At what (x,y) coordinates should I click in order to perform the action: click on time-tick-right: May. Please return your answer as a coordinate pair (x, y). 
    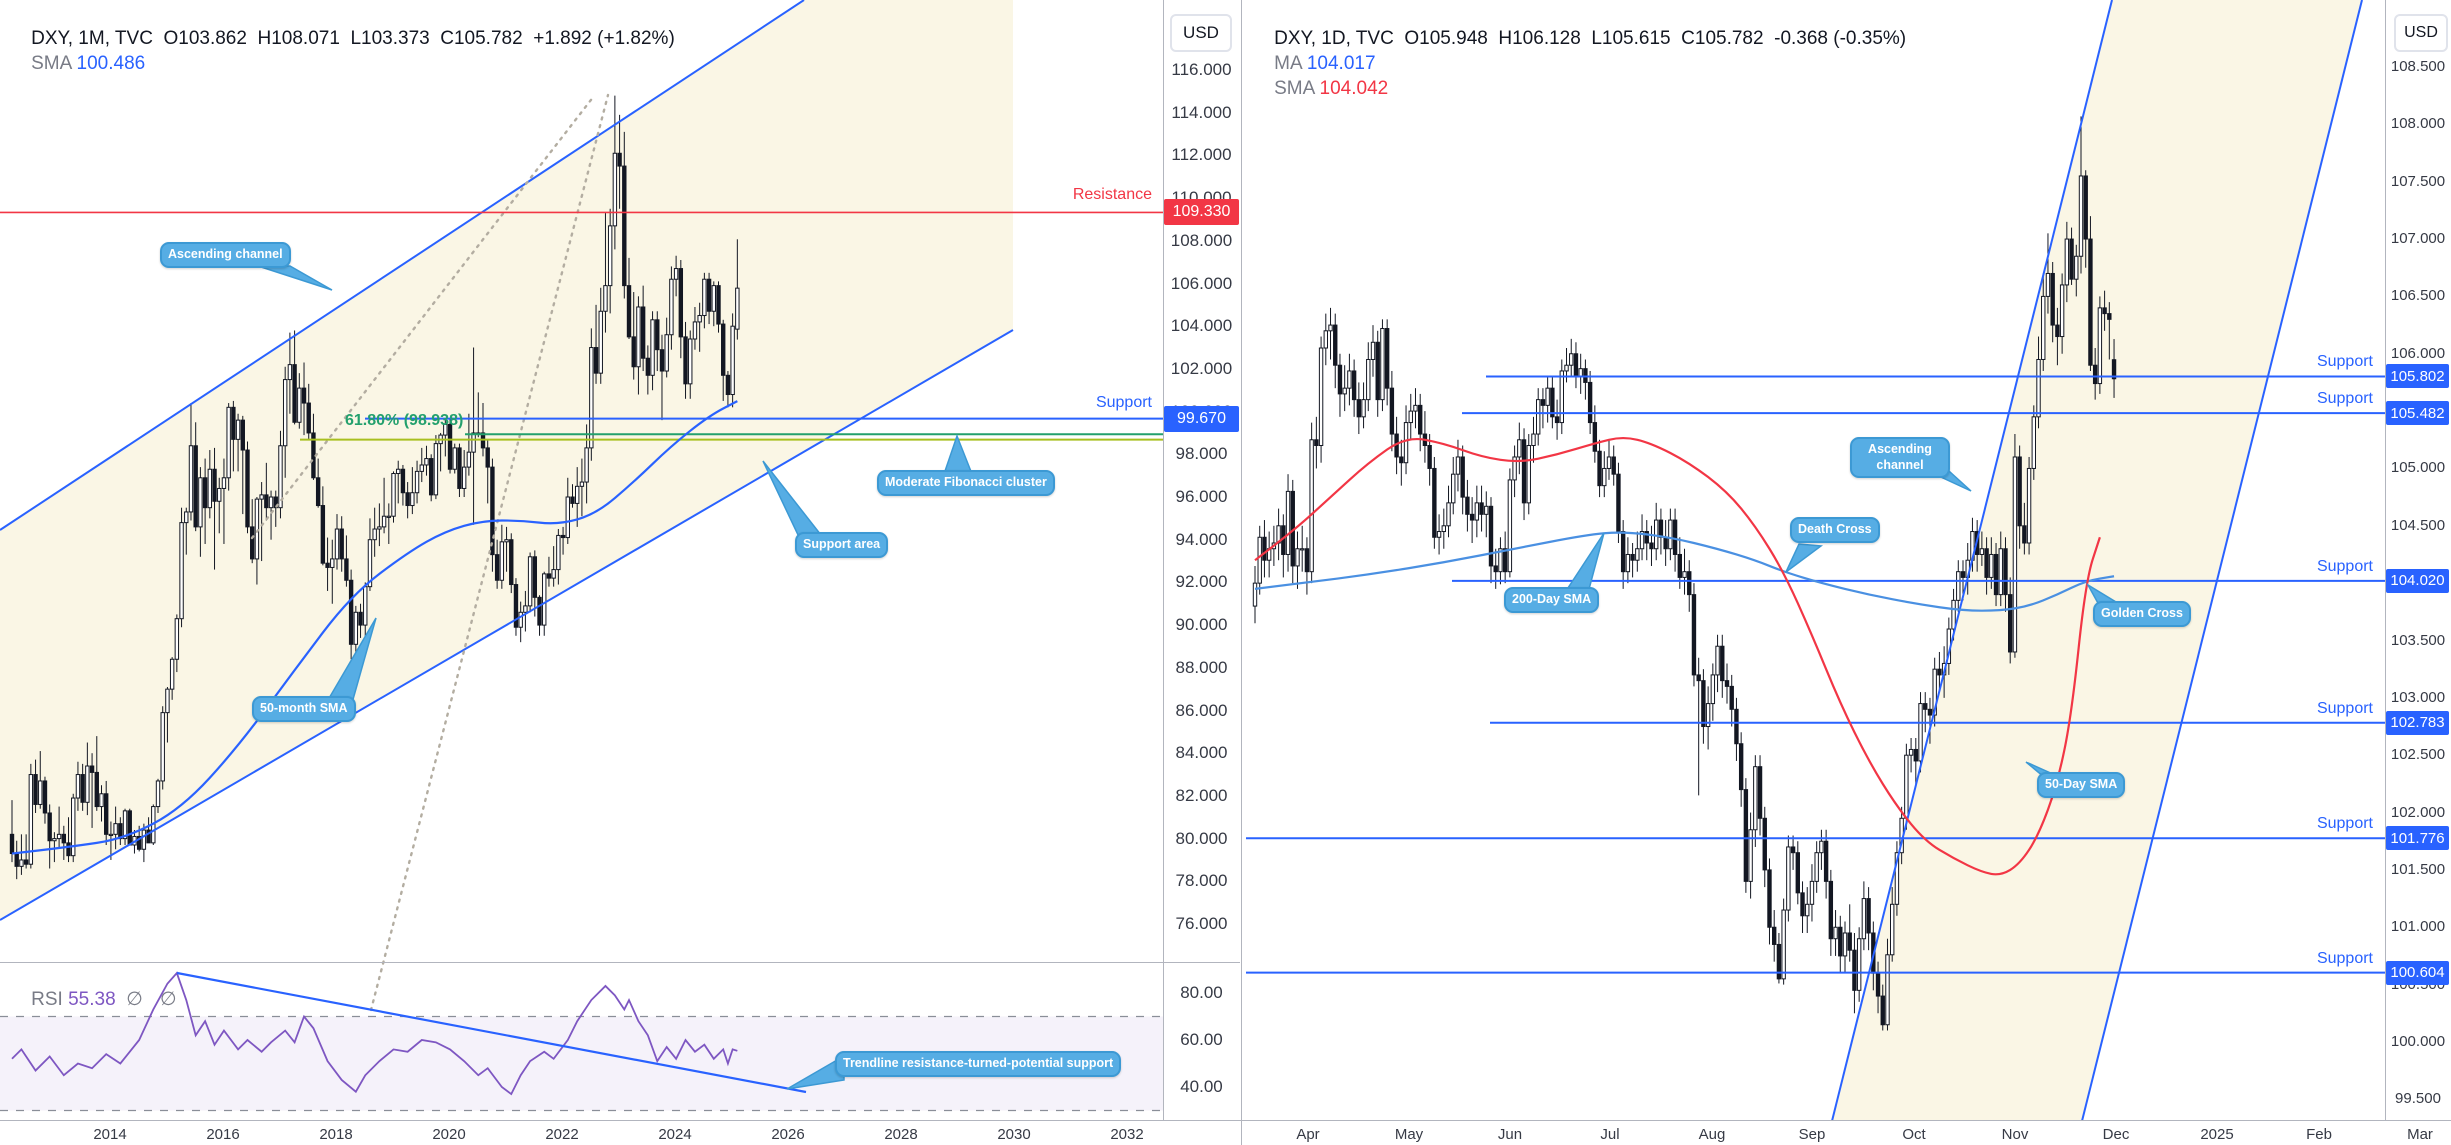
    Looking at the image, I should click on (1409, 1134).